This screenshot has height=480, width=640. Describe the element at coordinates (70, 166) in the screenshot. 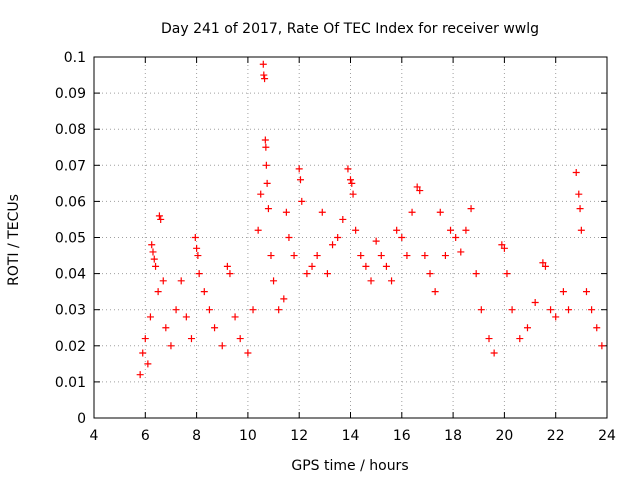

I see `y-tick-label: 0.07` at that location.